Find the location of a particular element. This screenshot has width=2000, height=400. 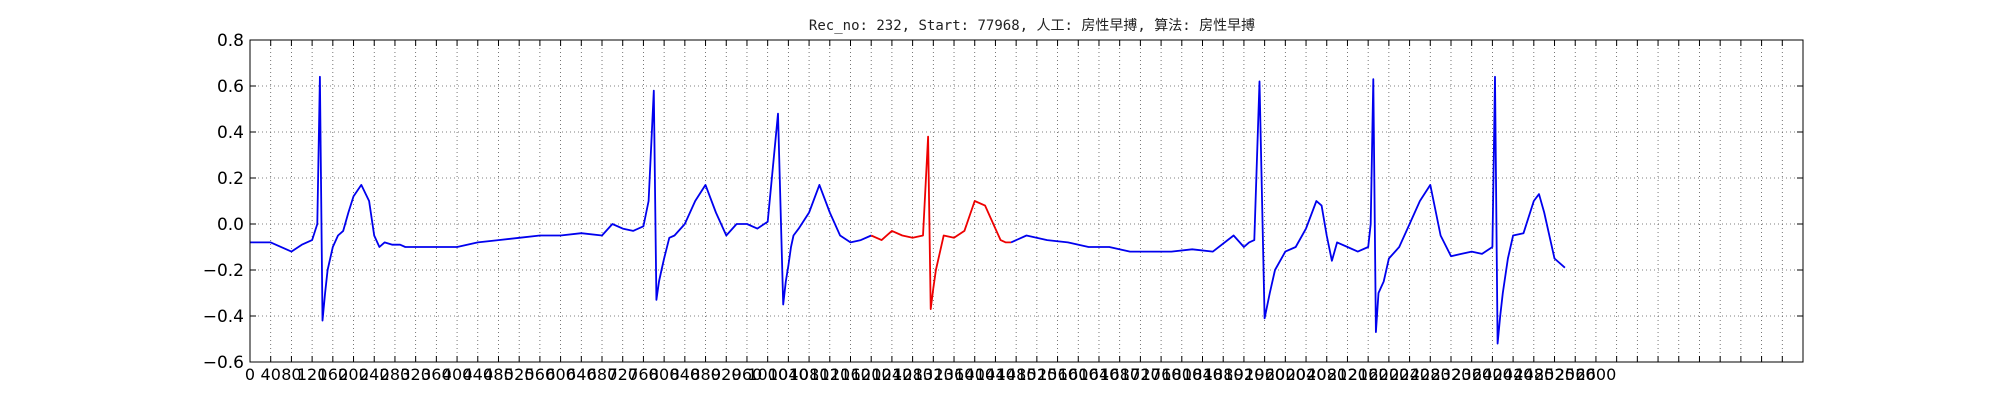

x-tick-label: 800 is located at coordinates (664, 374).